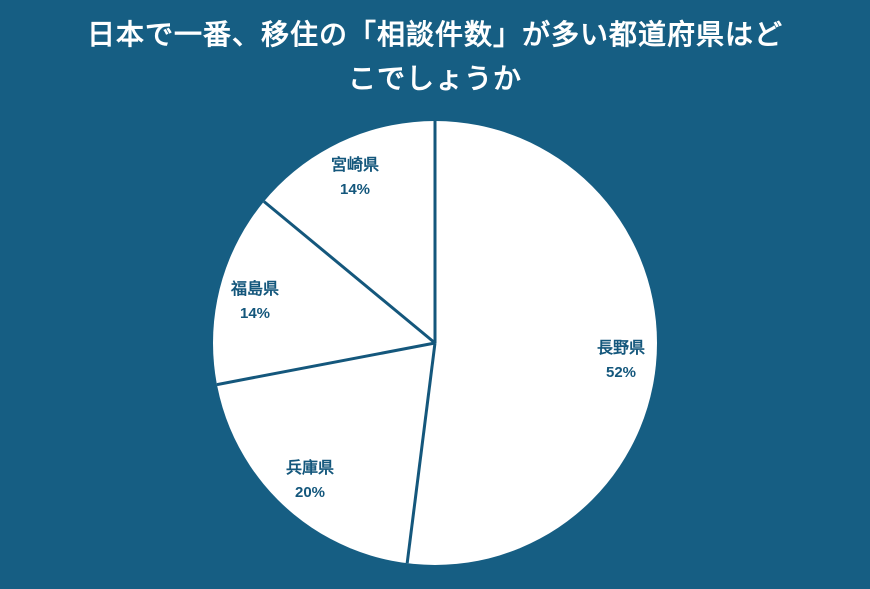 This screenshot has height=589, width=870. What do you see at coordinates (310, 492) in the screenshot?
I see `slice-percent: 20%` at bounding box center [310, 492].